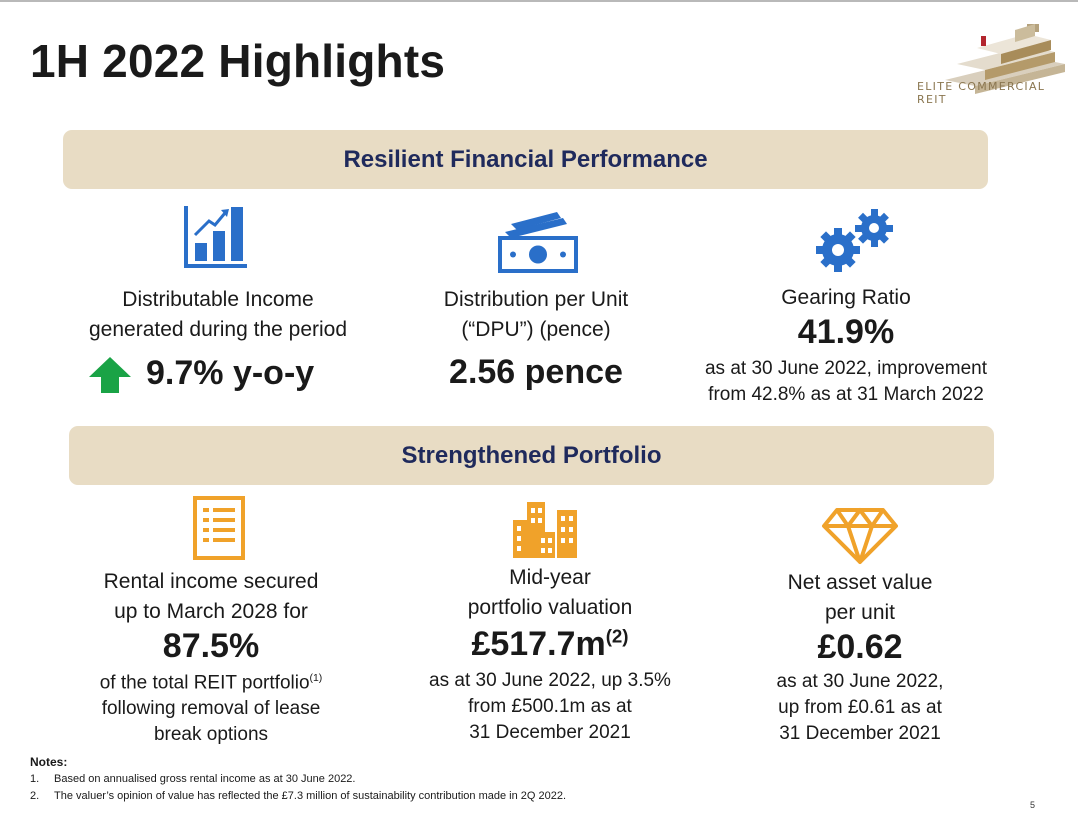  I want to click on nav-value: £0.62, so click(860, 647).